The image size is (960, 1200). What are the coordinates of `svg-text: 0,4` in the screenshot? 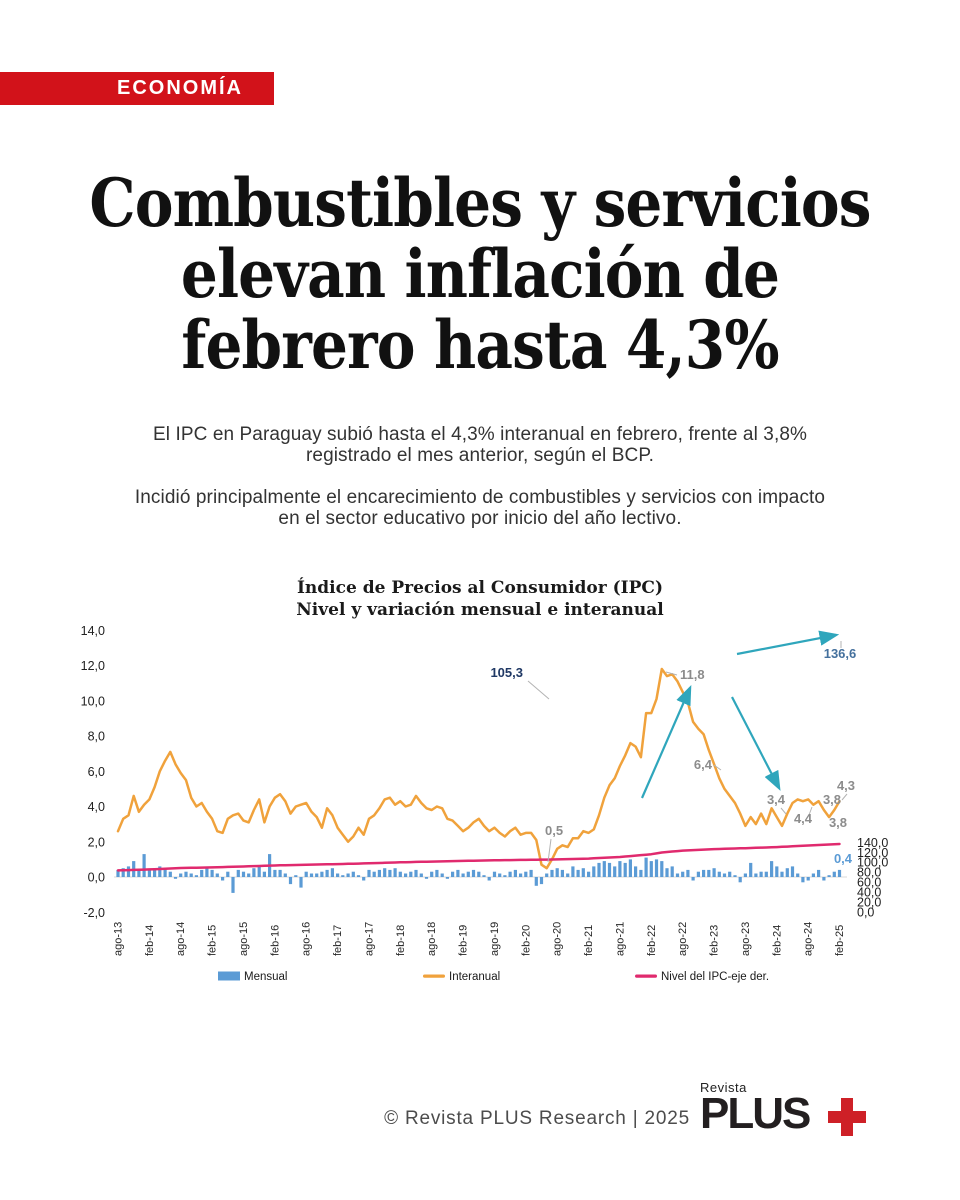 It's located at (843, 858).